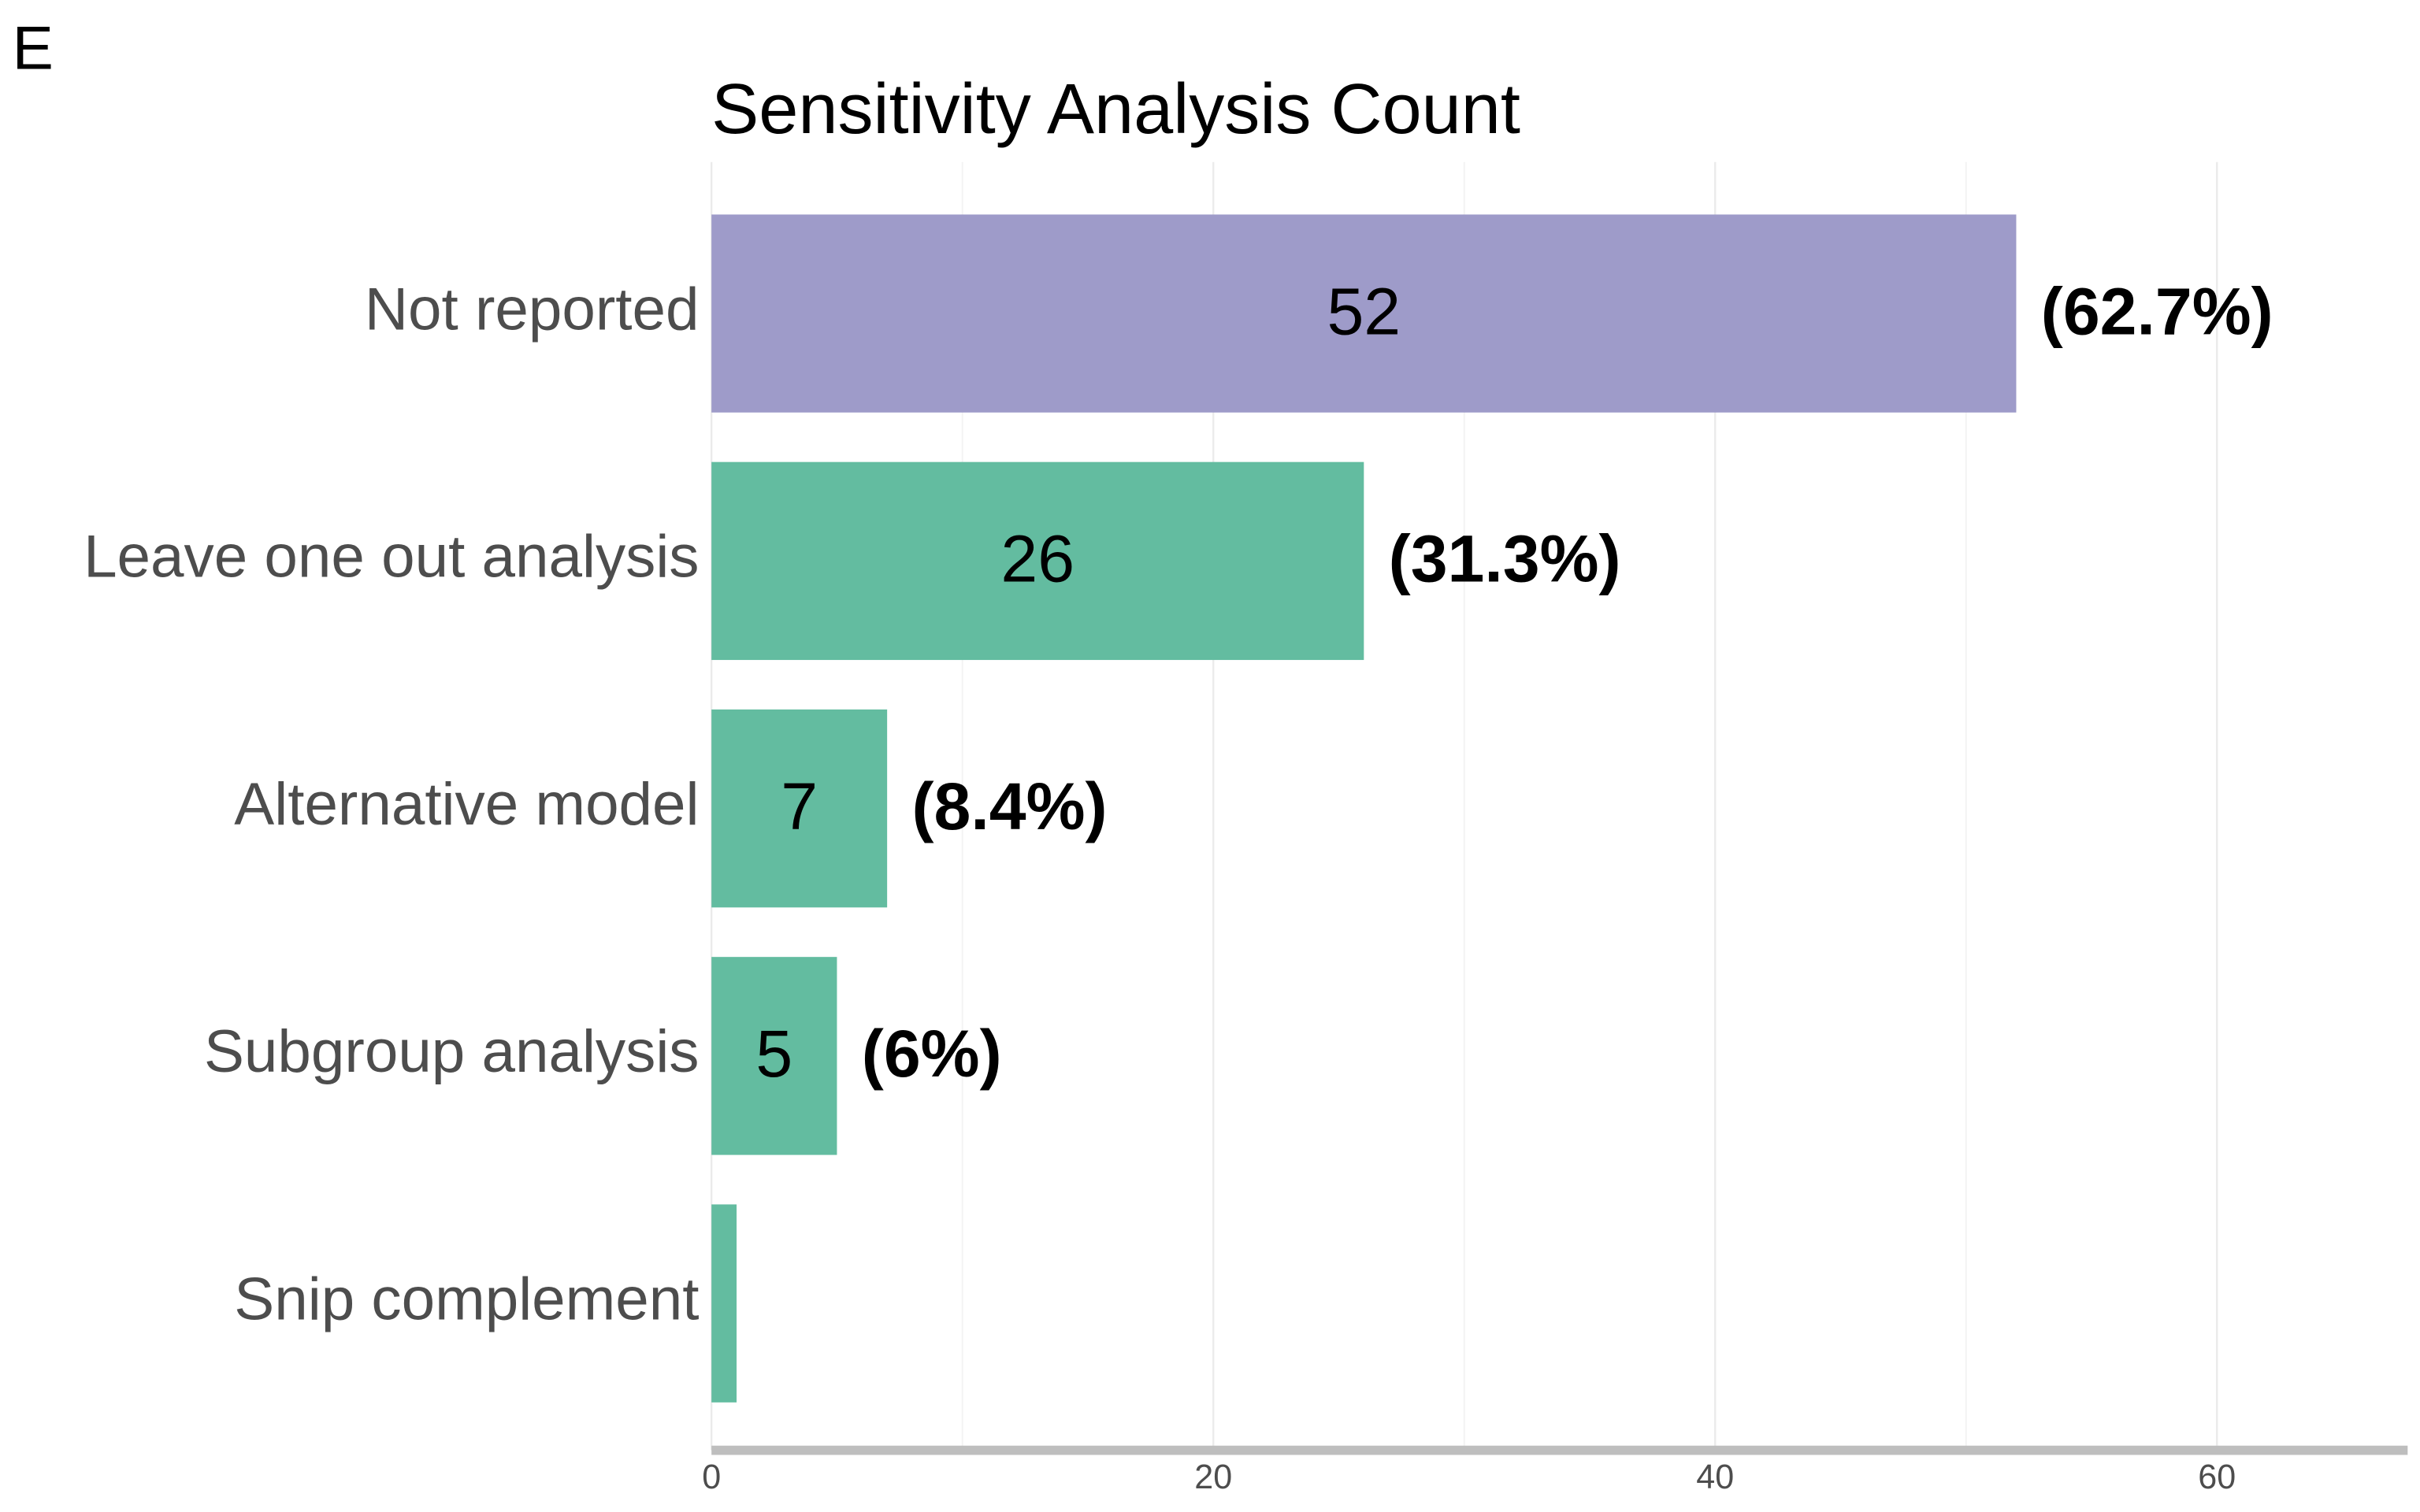  What do you see at coordinates (33, 47) in the screenshot?
I see `panel-label: E` at bounding box center [33, 47].